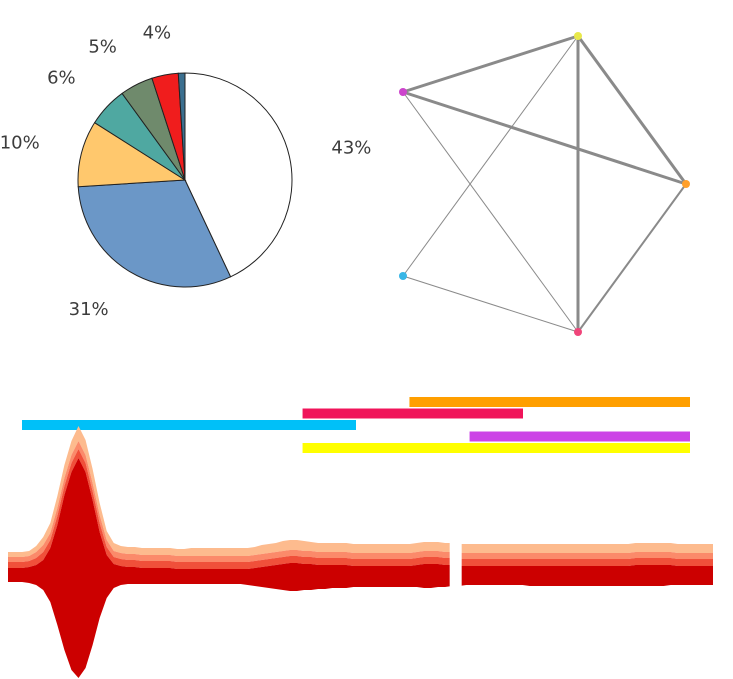 The height and width of the screenshot is (679, 733). Describe the element at coordinates (351, 147) in the screenshot. I see `pie-slice-label: 43%` at that location.